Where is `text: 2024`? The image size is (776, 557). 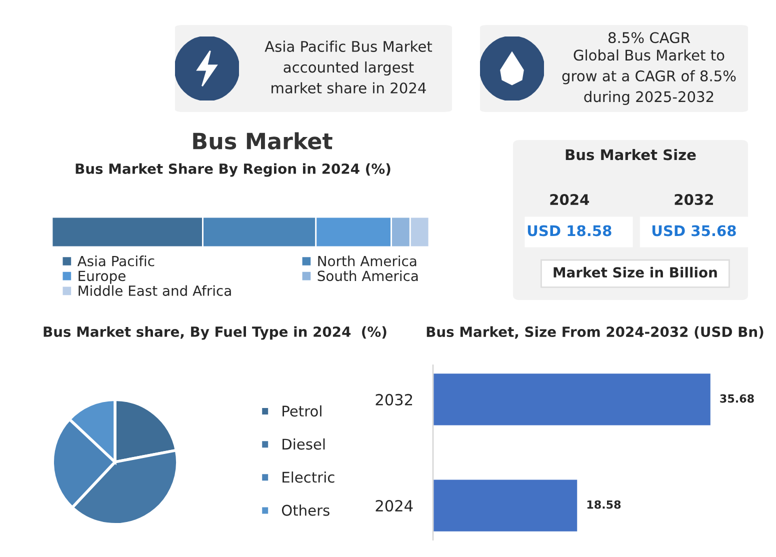 text: 2024 is located at coordinates (570, 200).